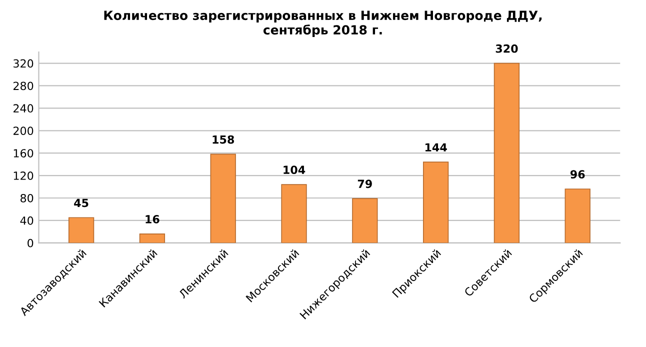 This screenshot has height=347, width=646. I want to click on data-label: 96, so click(577, 174).